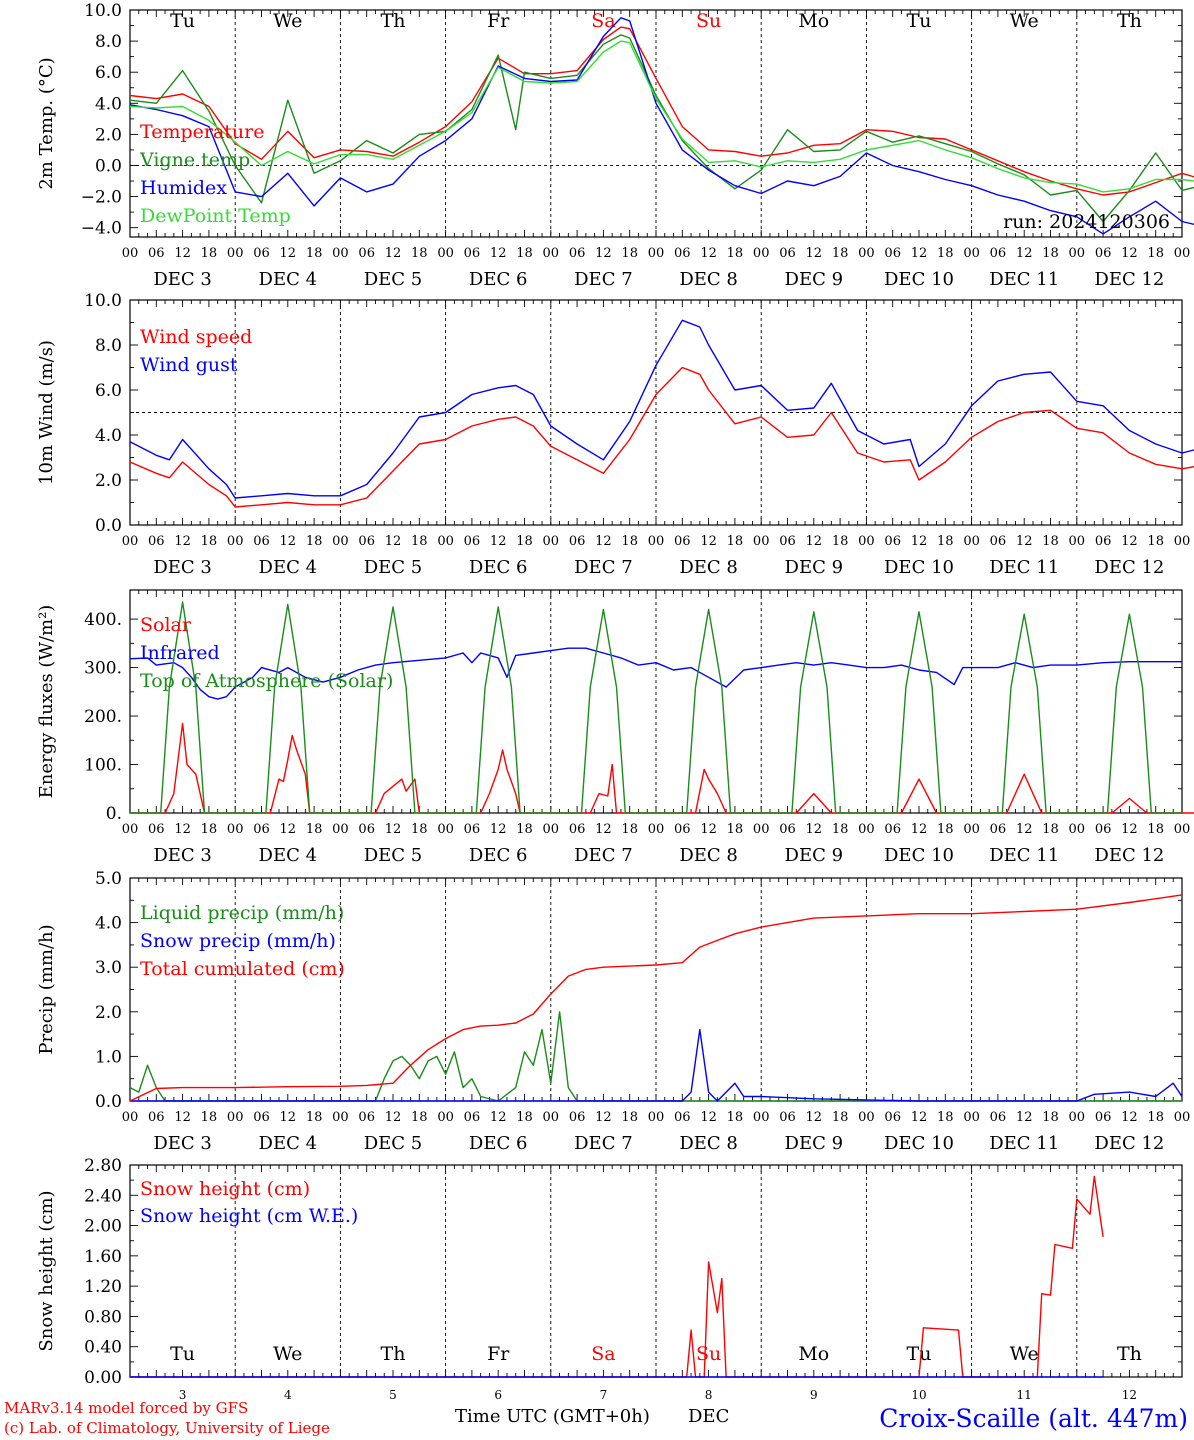  Describe the element at coordinates (1129, 1354) in the screenshot. I see `day-of-week-label: Th` at that location.